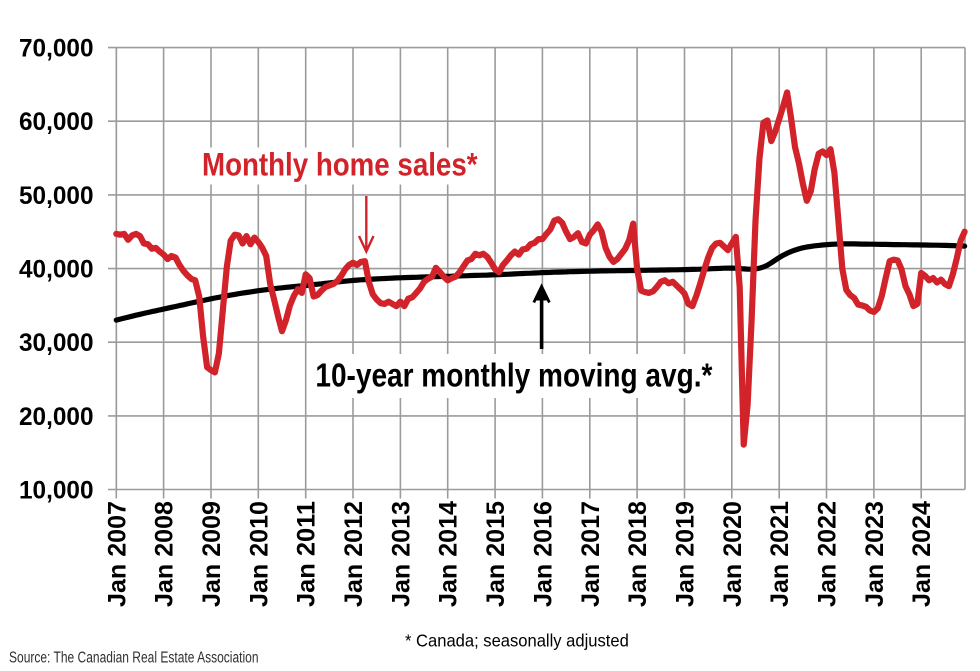  What do you see at coordinates (517, 640) in the screenshot?
I see `svg-text: * Canada; seasonally adjusted` at bounding box center [517, 640].